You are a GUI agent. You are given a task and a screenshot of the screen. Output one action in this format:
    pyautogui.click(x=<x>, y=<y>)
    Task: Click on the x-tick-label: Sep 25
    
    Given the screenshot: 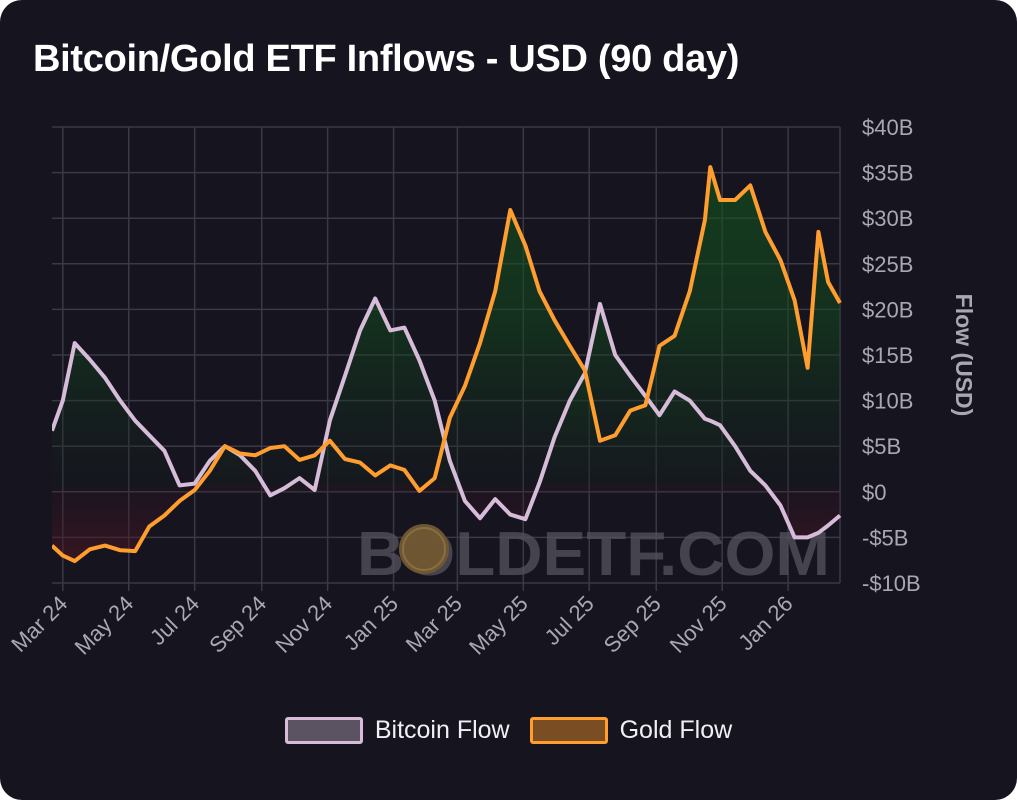 What is the action you would take?
    pyautogui.click(x=632, y=624)
    